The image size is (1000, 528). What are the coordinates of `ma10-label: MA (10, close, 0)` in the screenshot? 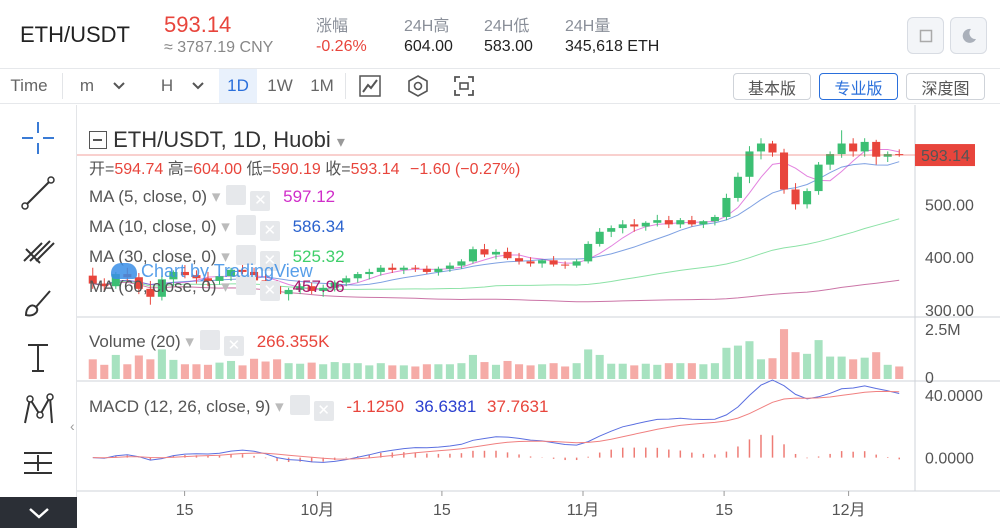 It's located at (153, 226).